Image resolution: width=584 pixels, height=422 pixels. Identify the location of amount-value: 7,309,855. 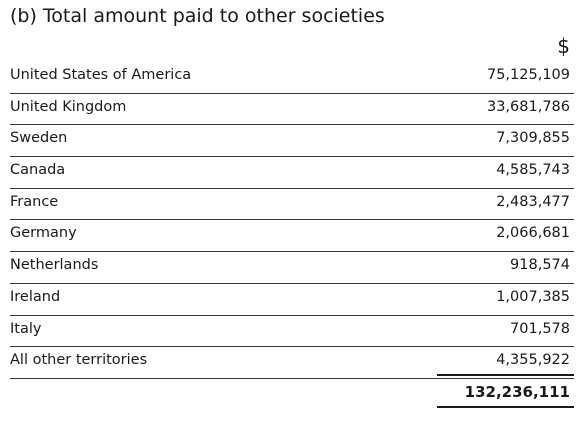
(533, 138).